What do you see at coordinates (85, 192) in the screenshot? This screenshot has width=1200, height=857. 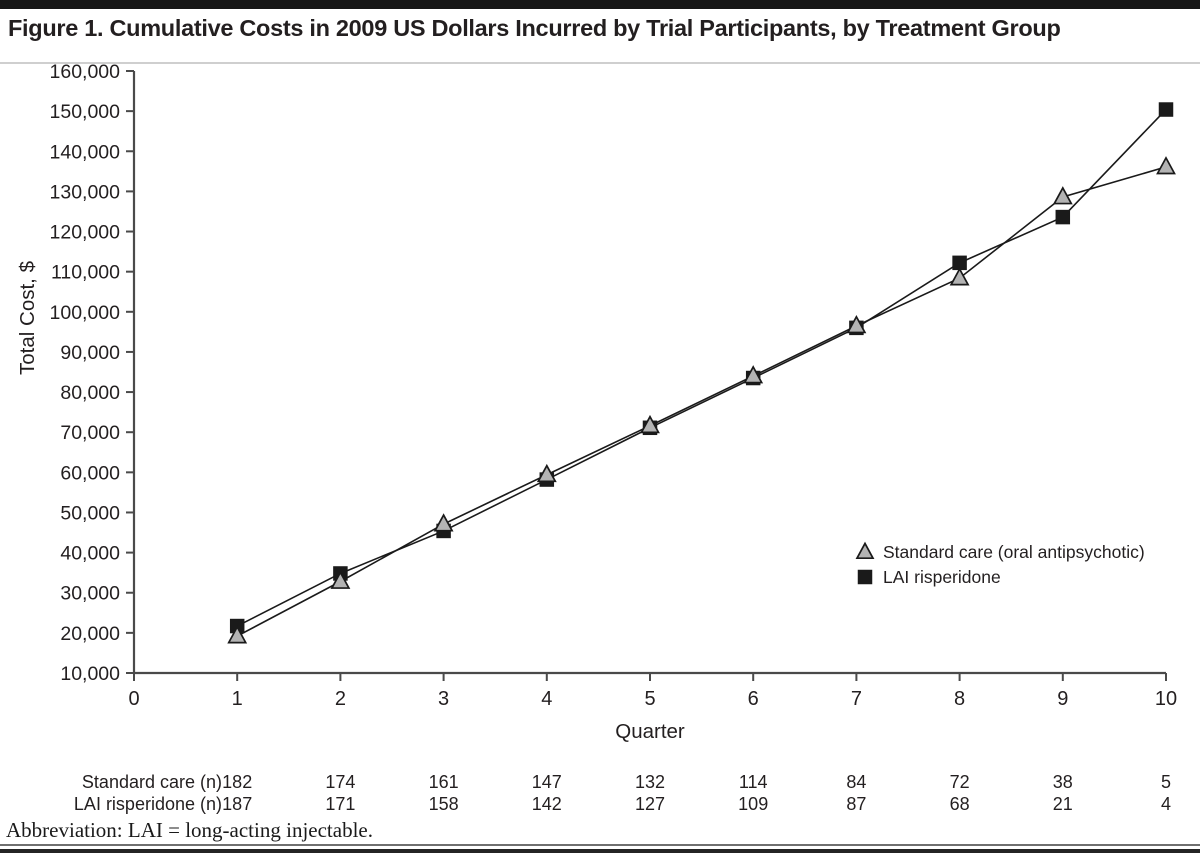 I see `y-tick-label: 130,000` at bounding box center [85, 192].